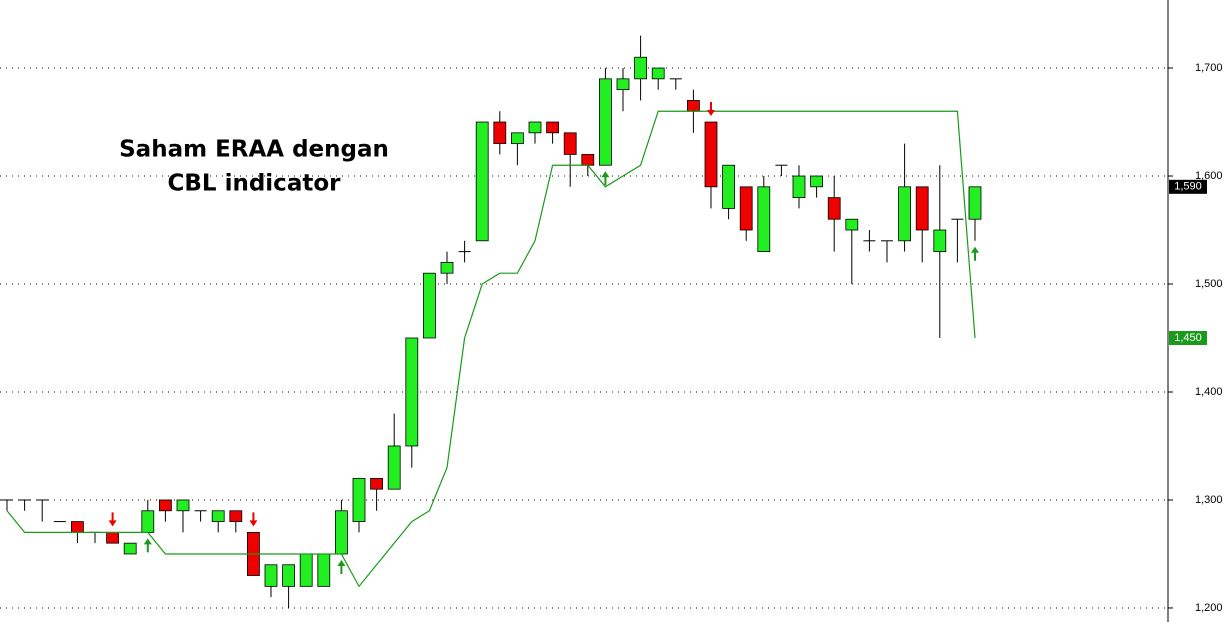 The width and height of the screenshot is (1230, 622). I want to click on y-tick-label: 1,500, so click(1209, 284).